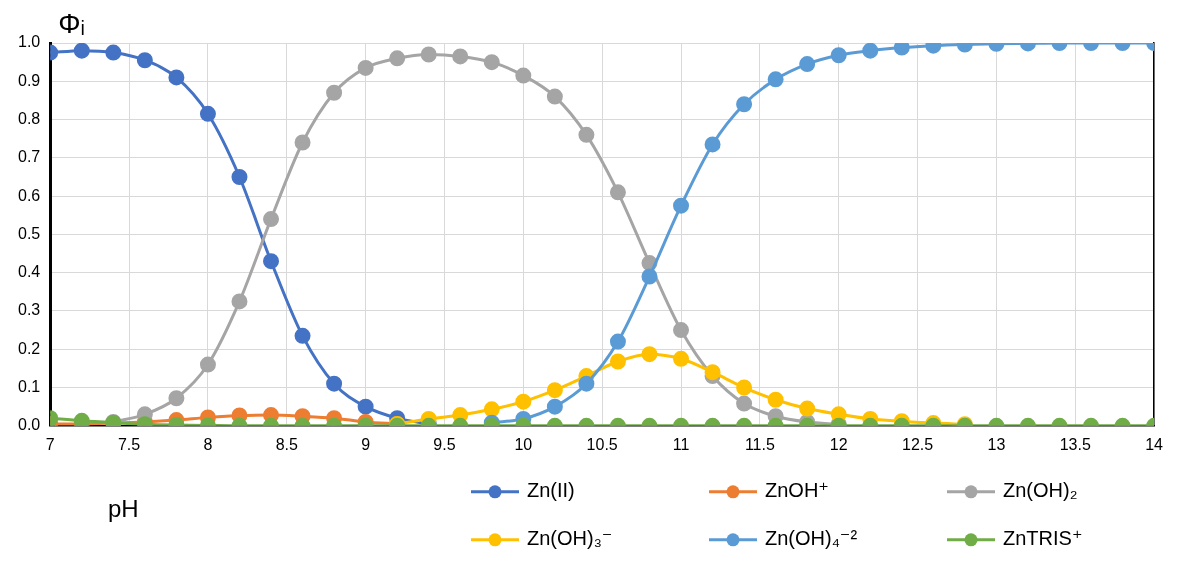 This screenshot has height=565, width=1181. Describe the element at coordinates (29, 348) in the screenshot. I see `y-tick-label: 0.2` at that location.